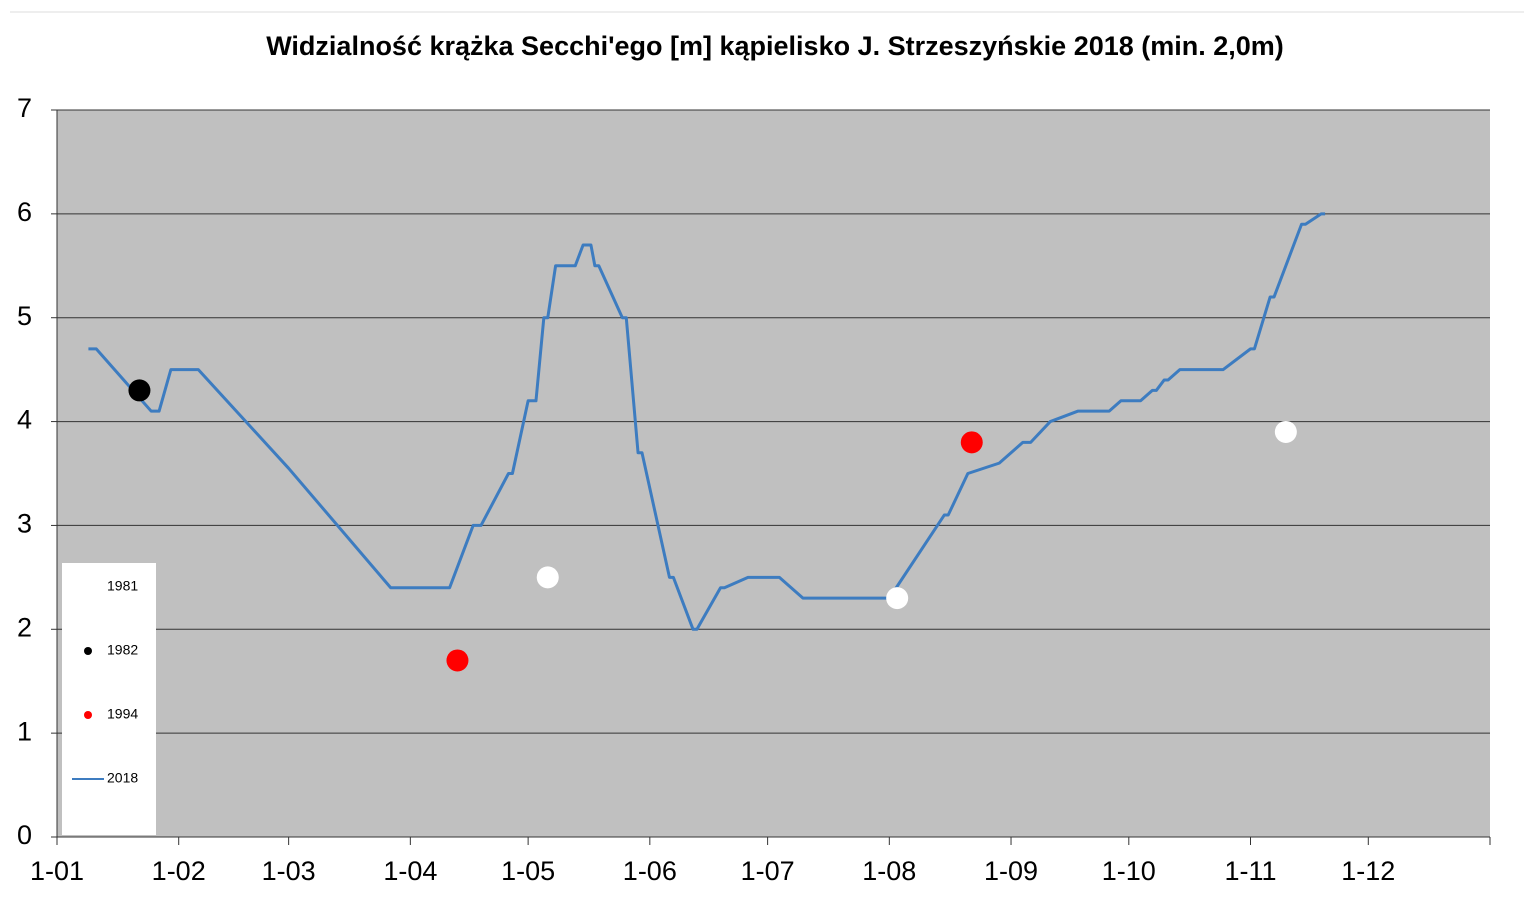  Describe the element at coordinates (122, 714) in the screenshot. I see `legend-label: 1994` at that location.